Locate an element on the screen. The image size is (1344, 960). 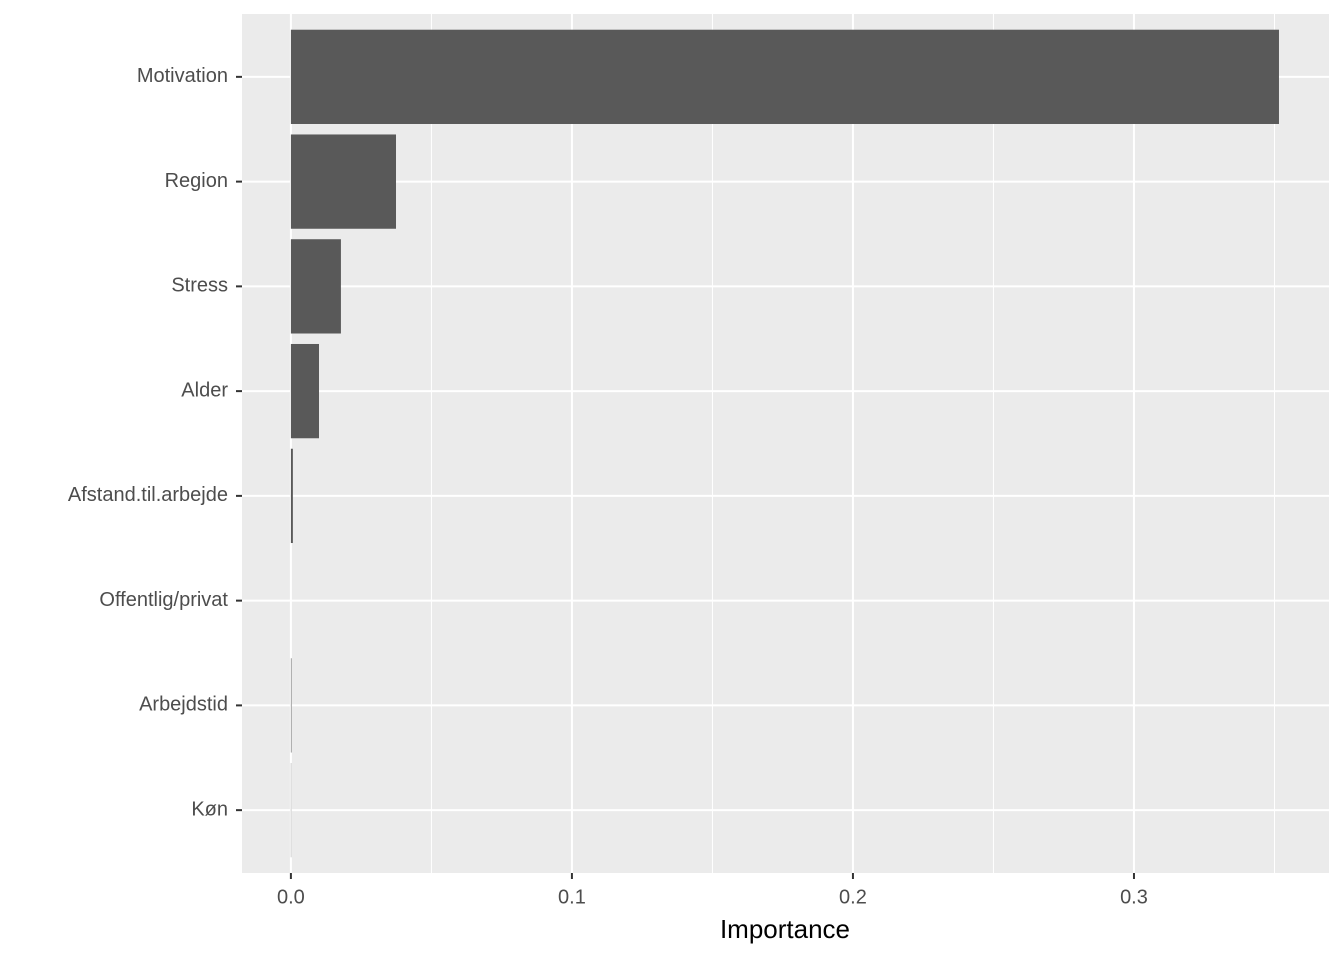
x-tick-label: 0.2 is located at coordinates (853, 897).